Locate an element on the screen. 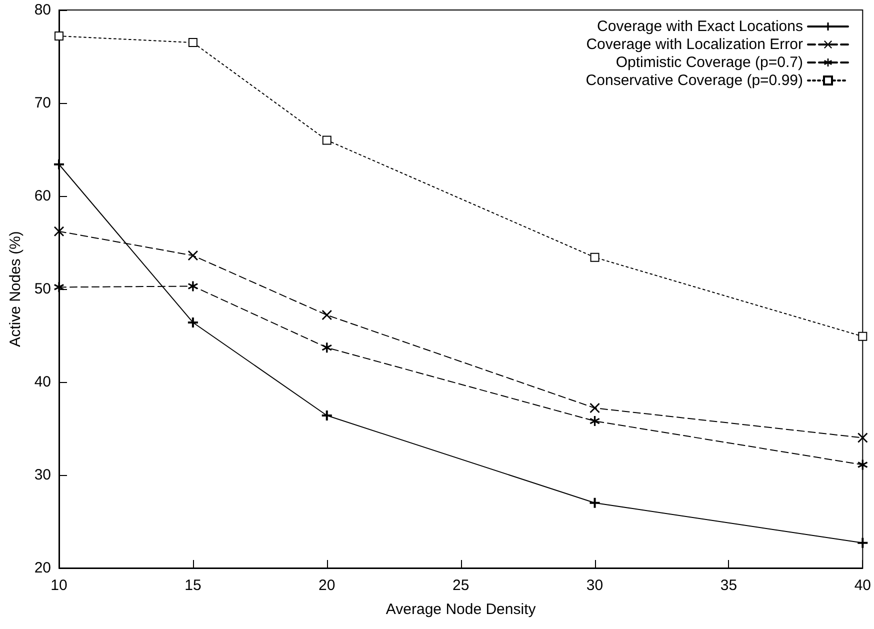 The height and width of the screenshot is (629, 874). x-tick-label: 20 is located at coordinates (327, 585).